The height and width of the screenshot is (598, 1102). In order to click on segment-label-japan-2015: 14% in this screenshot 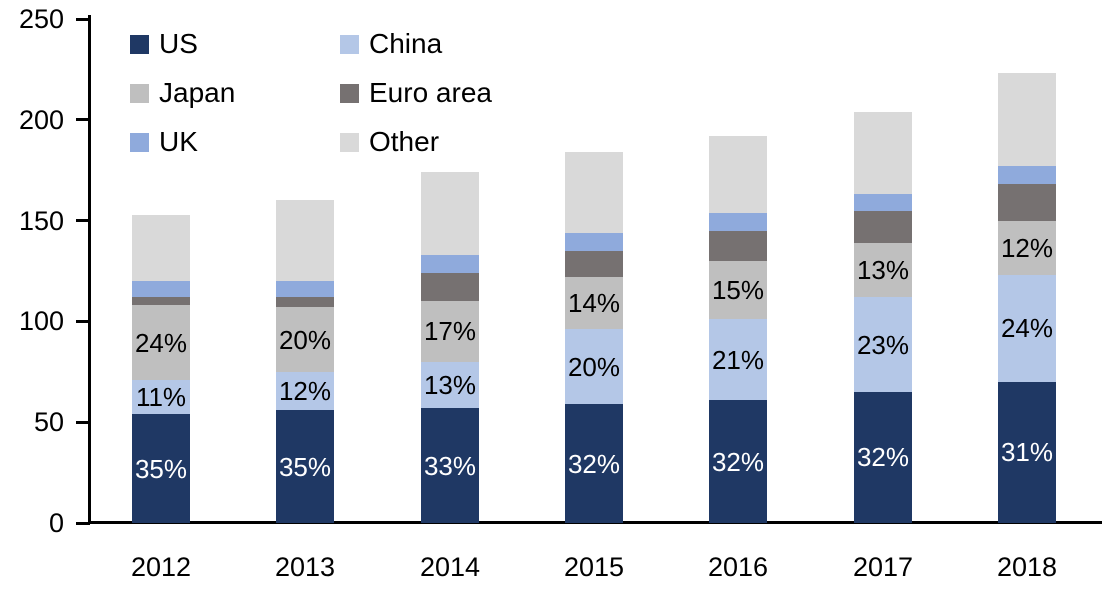, I will do `click(594, 303)`.